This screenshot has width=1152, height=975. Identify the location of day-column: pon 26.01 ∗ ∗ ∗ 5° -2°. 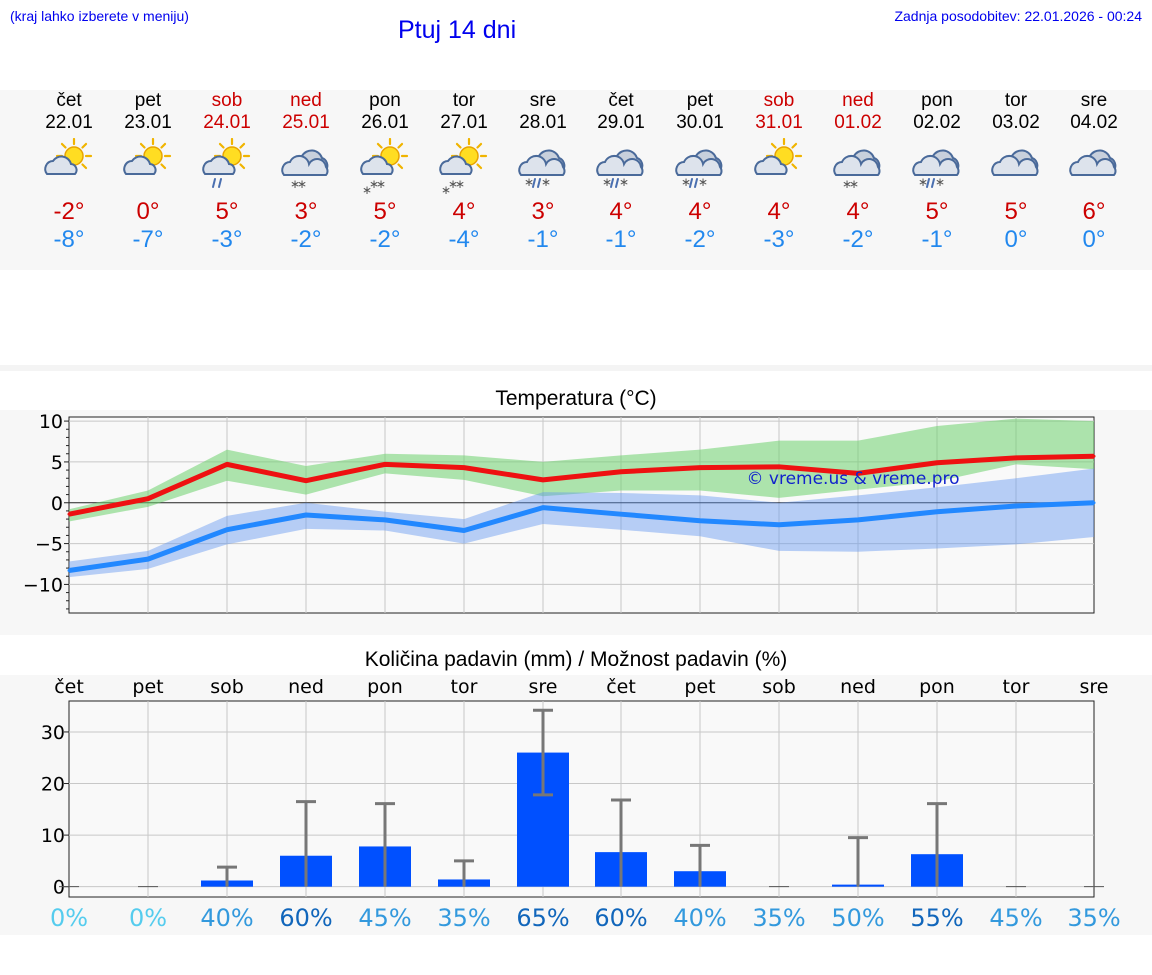
(385, 172).